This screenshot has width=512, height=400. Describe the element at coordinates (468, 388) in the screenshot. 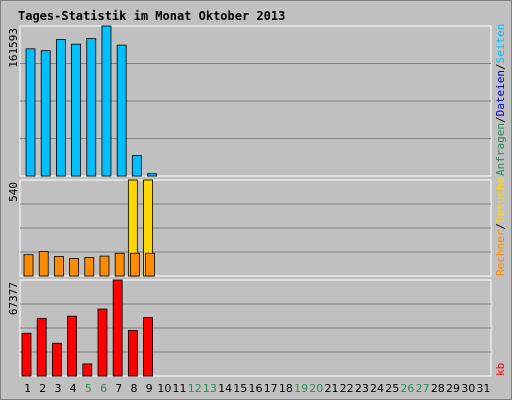

I see `x-tick-label: 30` at that location.